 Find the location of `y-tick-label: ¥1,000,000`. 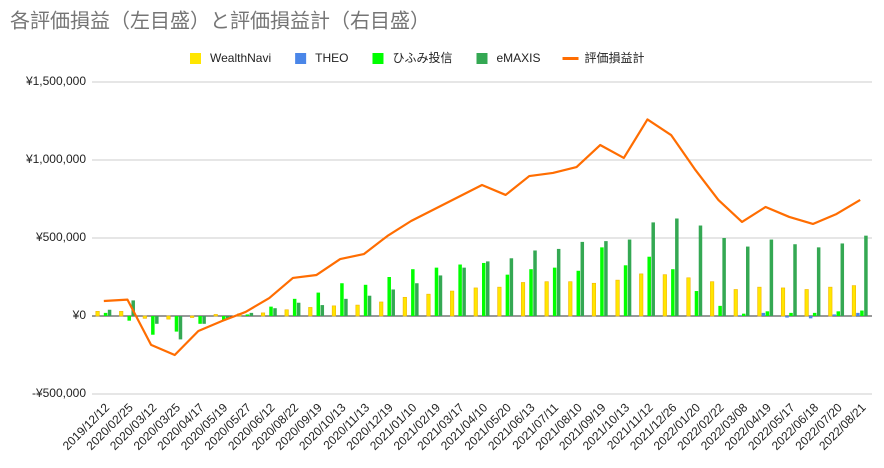

y-tick-label: ¥1,000,000 is located at coordinates (55, 159).